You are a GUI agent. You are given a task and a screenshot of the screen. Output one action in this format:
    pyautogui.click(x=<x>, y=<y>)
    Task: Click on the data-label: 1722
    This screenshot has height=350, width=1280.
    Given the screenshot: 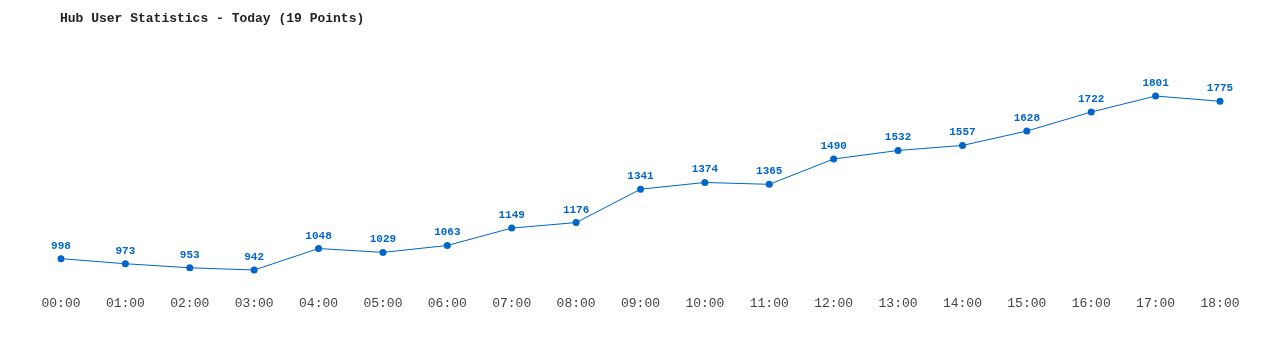 What is the action you would take?
    pyautogui.click(x=1091, y=99)
    